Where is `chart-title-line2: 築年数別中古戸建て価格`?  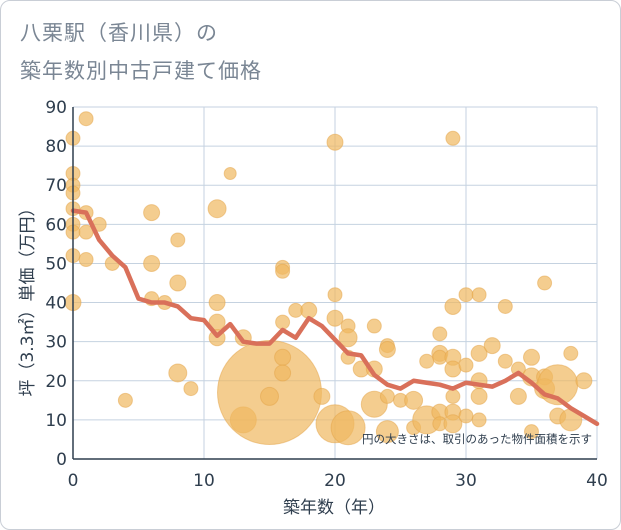
chart-title-line2: 築年数別中古戸建て価格 is located at coordinates (141, 71).